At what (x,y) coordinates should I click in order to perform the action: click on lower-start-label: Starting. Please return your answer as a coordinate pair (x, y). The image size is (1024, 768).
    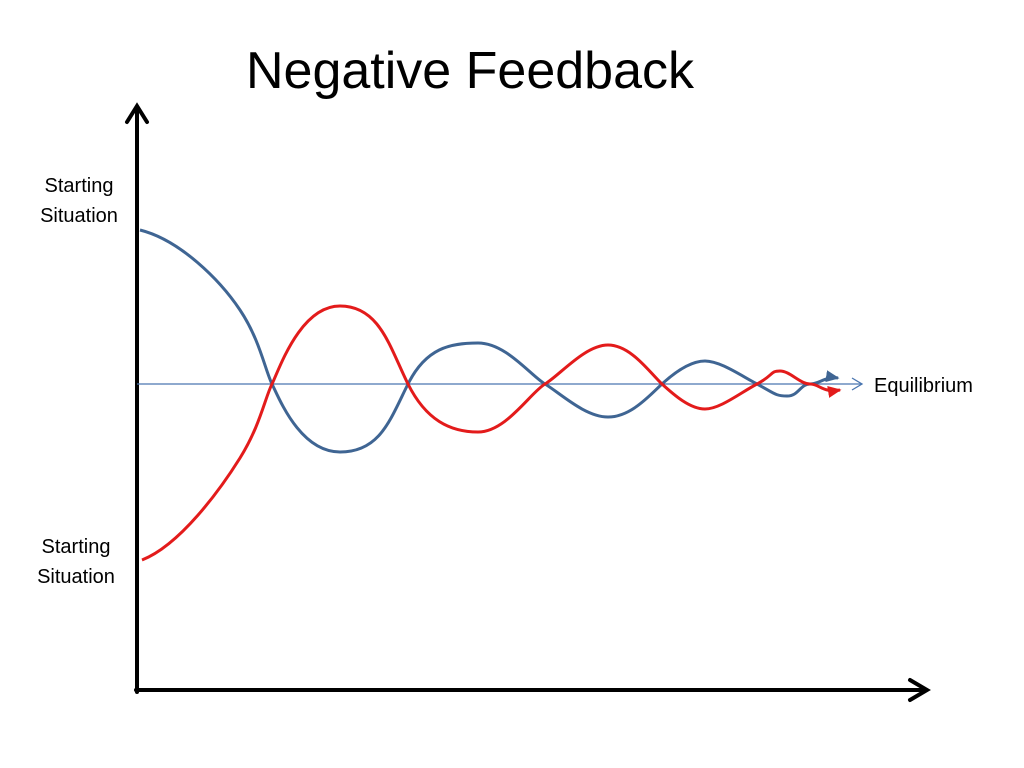
    Looking at the image, I should click on (76, 547).